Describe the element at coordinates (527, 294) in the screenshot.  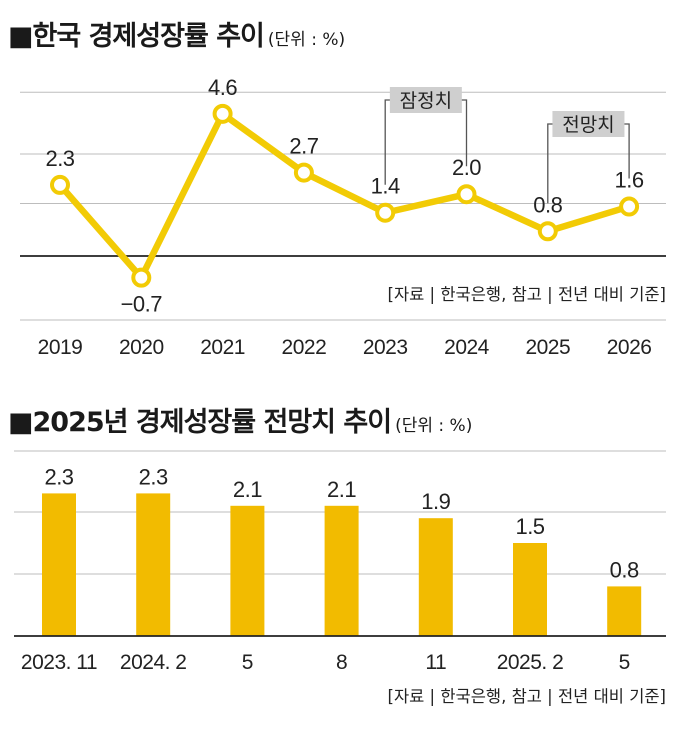
I see `line-chart-source: [자료 | 한국은행, 참고 | 전년 대비 기준]` at that location.